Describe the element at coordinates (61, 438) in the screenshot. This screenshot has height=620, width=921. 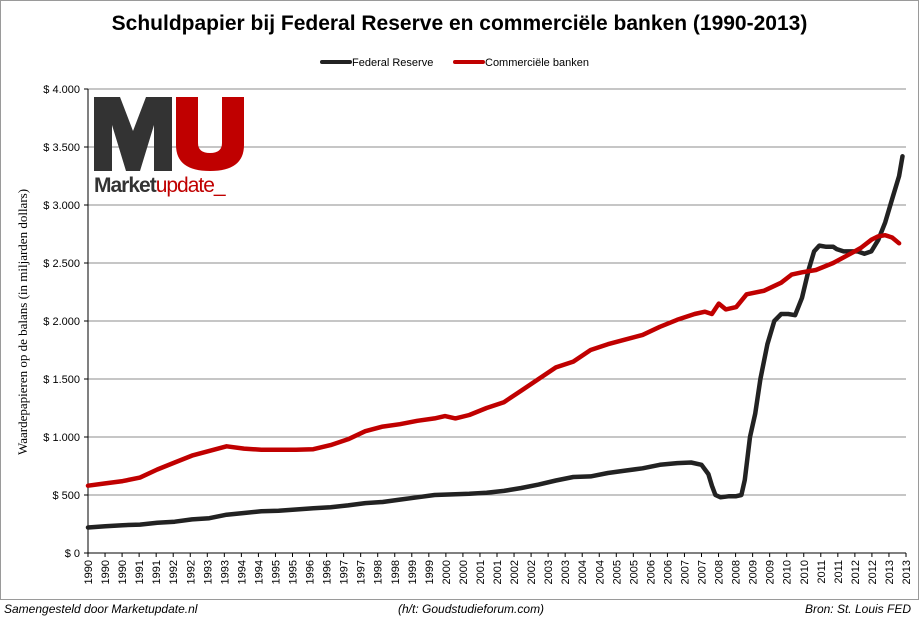
I see `y-tick-label: $ 1.000` at that location.